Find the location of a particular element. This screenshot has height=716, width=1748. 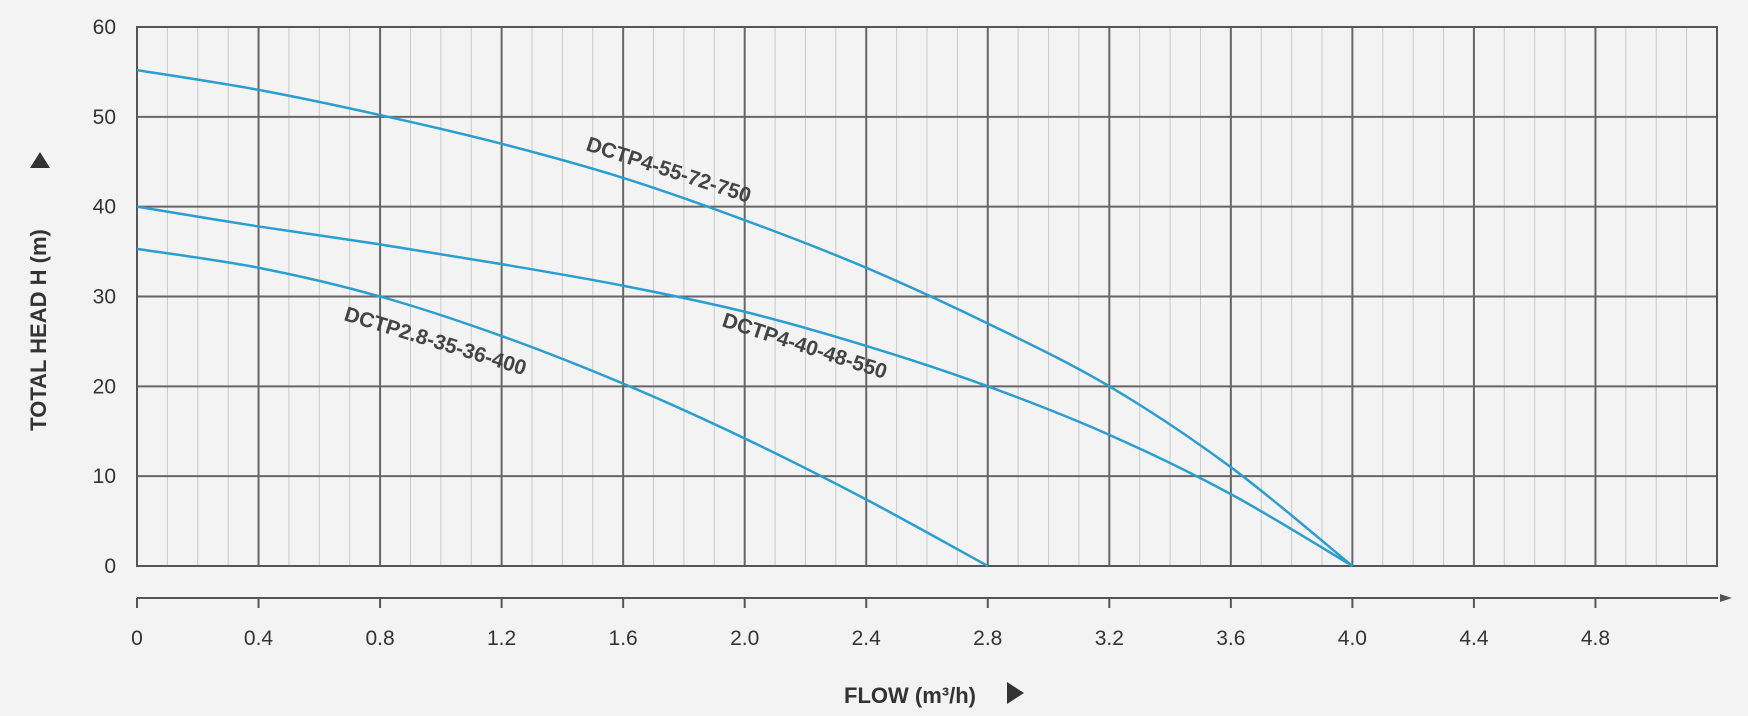

x-tick-label: 1.2 is located at coordinates (501, 638).